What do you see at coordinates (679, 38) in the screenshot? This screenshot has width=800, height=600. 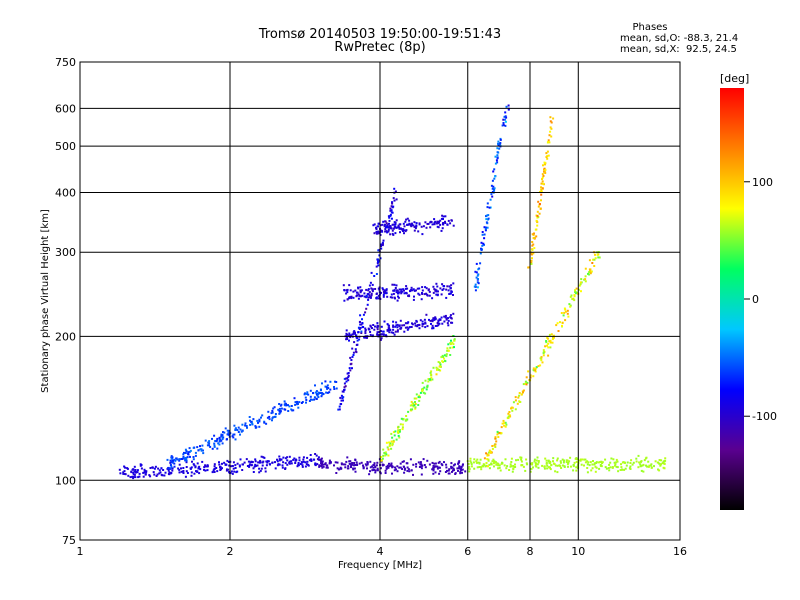 I see `phase-stats-o-mode: mean, sd,O: -88.3, 21.4` at bounding box center [679, 38].